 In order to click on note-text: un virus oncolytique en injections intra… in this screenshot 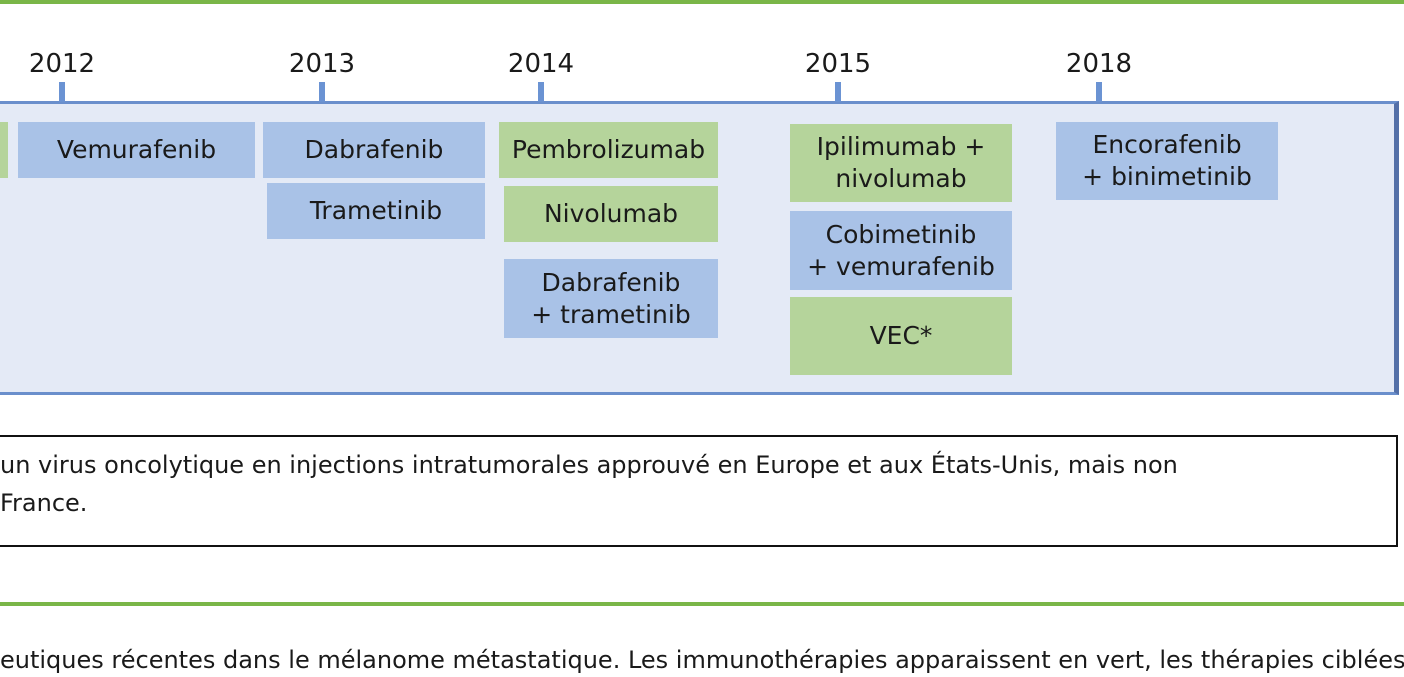, I will do `click(589, 465)`.